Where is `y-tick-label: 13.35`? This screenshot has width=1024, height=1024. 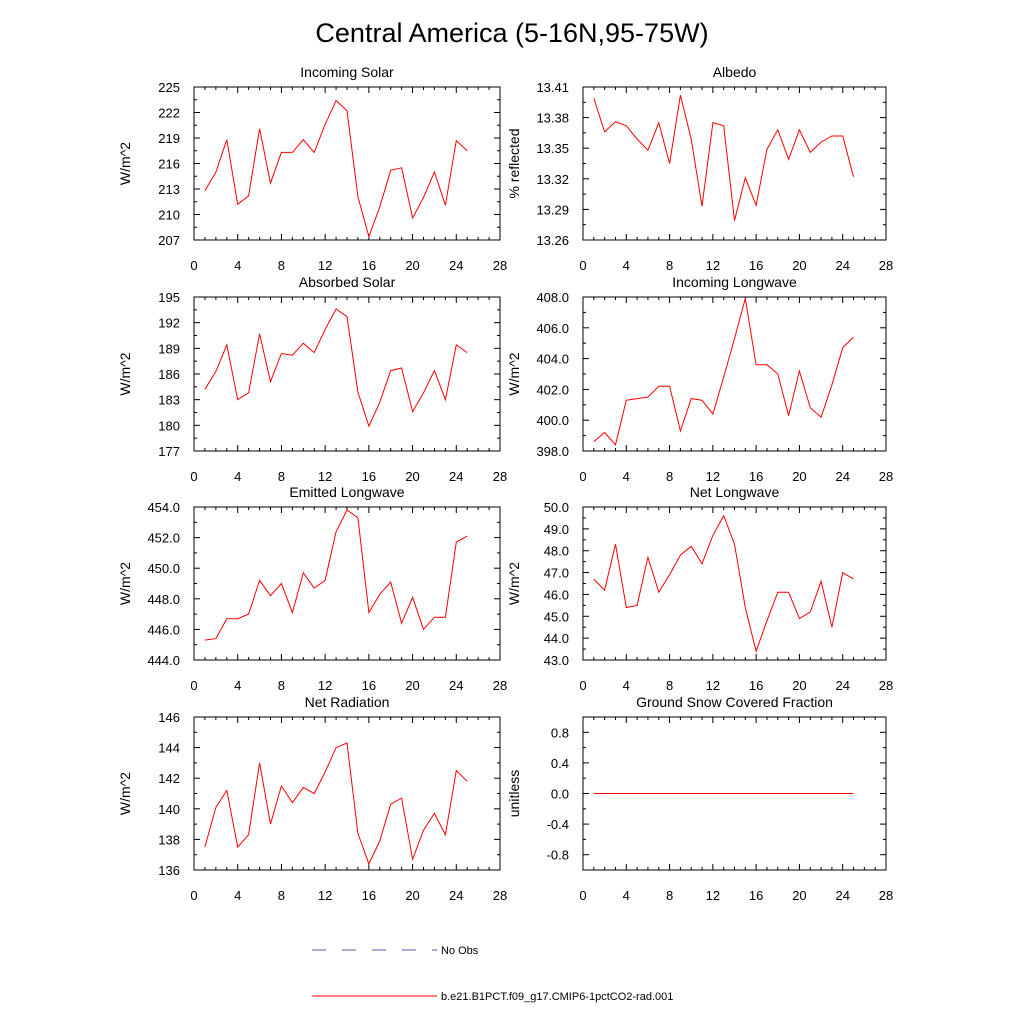
y-tick-label: 13.35 is located at coordinates (552, 148).